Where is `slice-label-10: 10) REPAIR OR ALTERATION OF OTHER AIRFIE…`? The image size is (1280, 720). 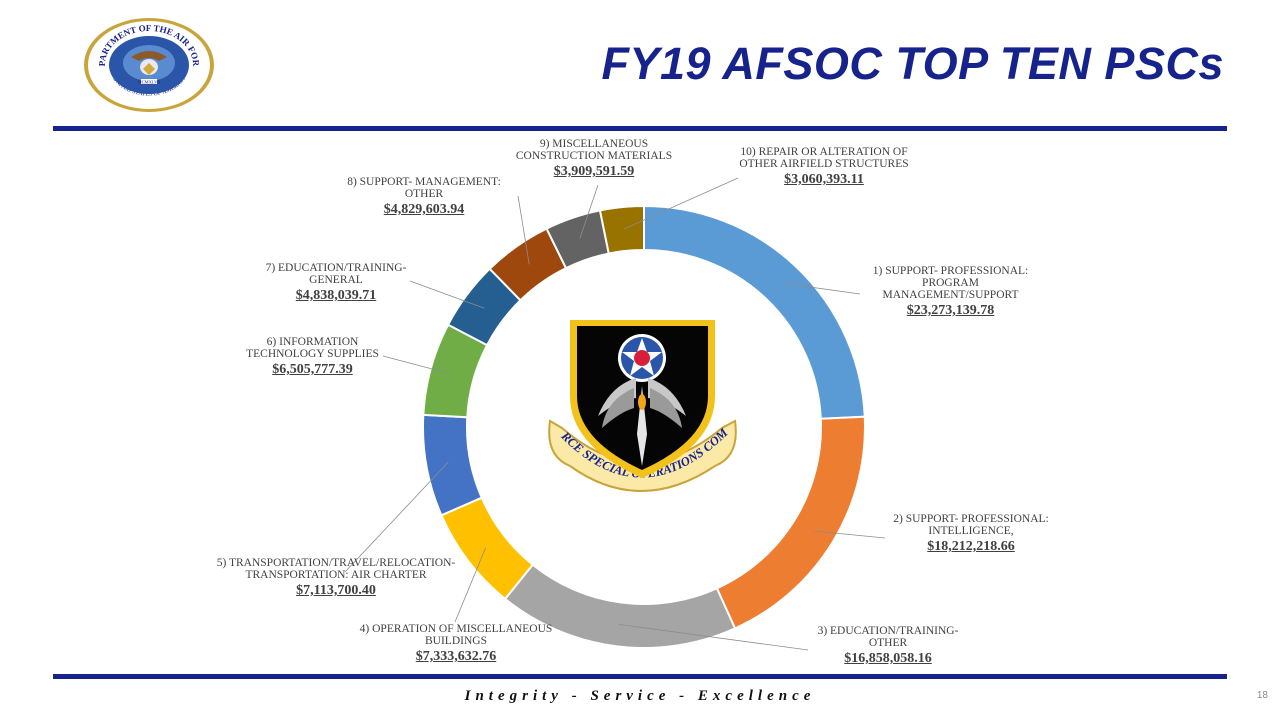 slice-label-10: 10) REPAIR OR ALTERATION OF OTHER AIRFIE… is located at coordinates (824, 167).